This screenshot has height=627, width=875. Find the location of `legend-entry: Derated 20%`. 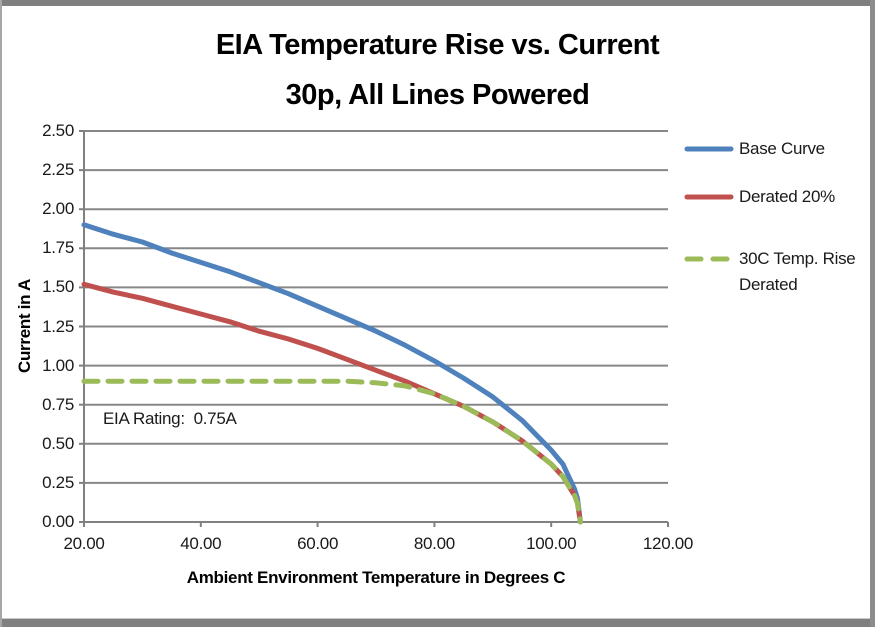

legend-entry: Derated 20% is located at coordinates (759, 197).